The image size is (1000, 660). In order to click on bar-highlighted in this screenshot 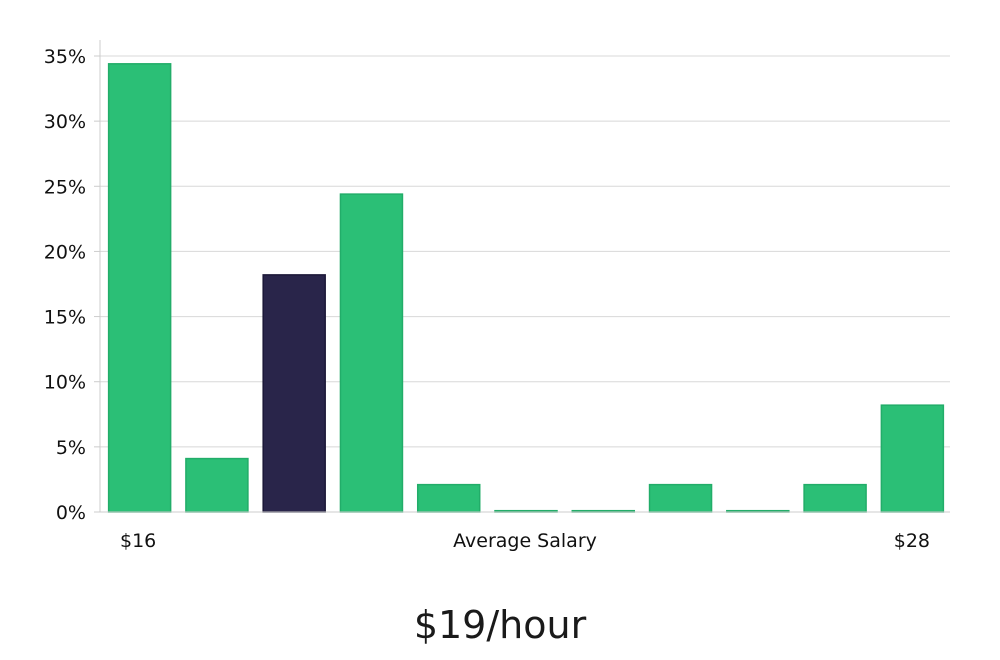, I will do `click(294, 393)`.